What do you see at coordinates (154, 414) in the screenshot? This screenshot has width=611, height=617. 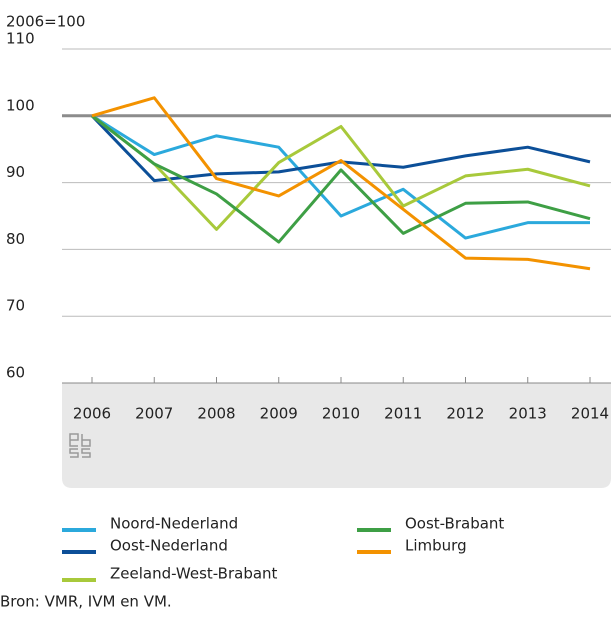 I see `x-tick-label: 2007` at bounding box center [154, 414].